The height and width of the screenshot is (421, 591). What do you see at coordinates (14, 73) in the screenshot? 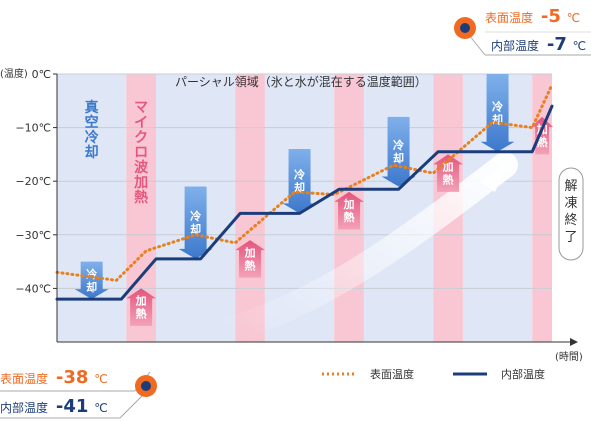
I see `y-axis-label: (温度)` at bounding box center [14, 73].